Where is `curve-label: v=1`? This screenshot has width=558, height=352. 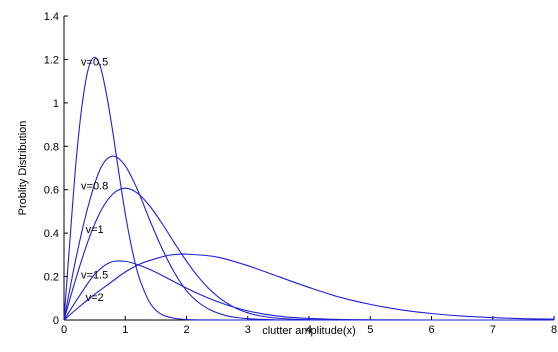 curve-label: v=1 is located at coordinates (95, 230).